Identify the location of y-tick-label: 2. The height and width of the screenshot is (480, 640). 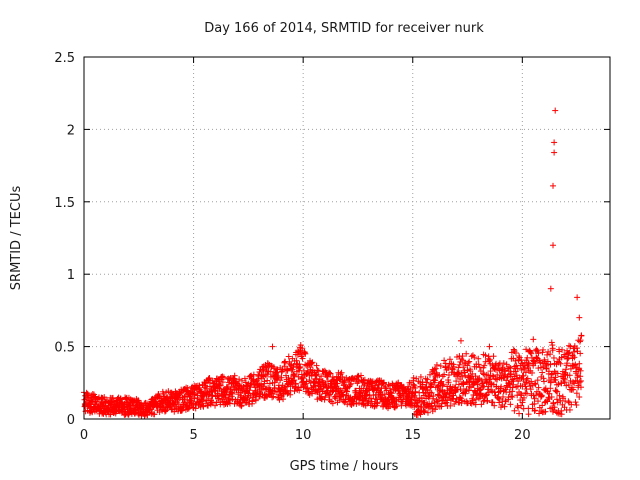
(71, 130).